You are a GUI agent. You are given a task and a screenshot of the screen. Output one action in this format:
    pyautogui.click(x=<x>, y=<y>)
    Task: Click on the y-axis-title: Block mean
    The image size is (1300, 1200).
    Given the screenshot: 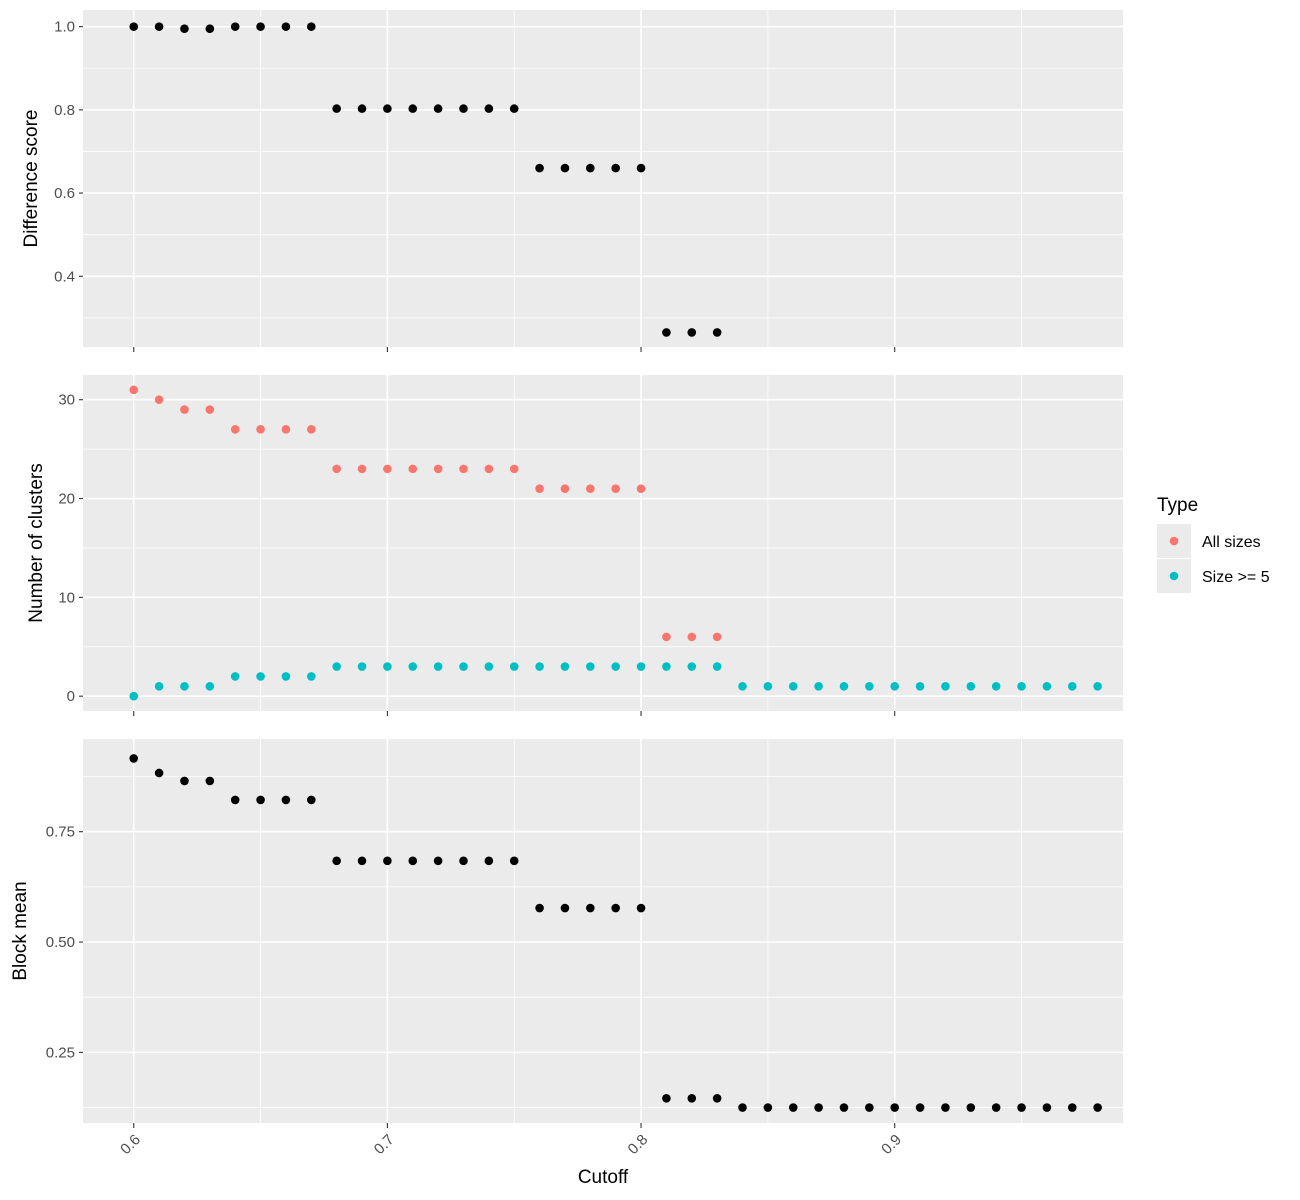 What is the action you would take?
    pyautogui.click(x=20, y=930)
    